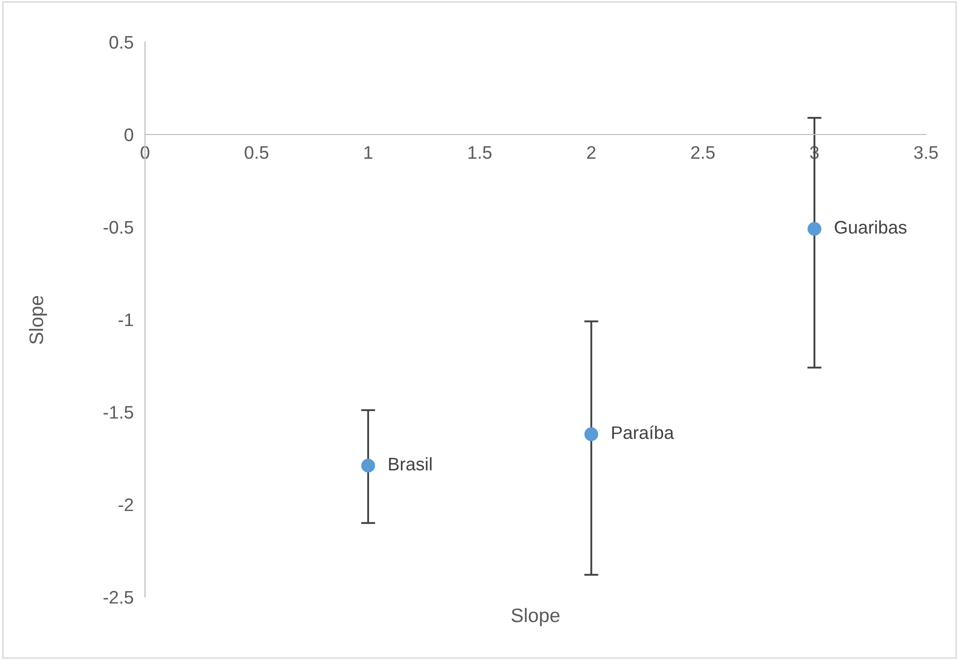  I want to click on annotation: Guaribas, so click(870, 227).